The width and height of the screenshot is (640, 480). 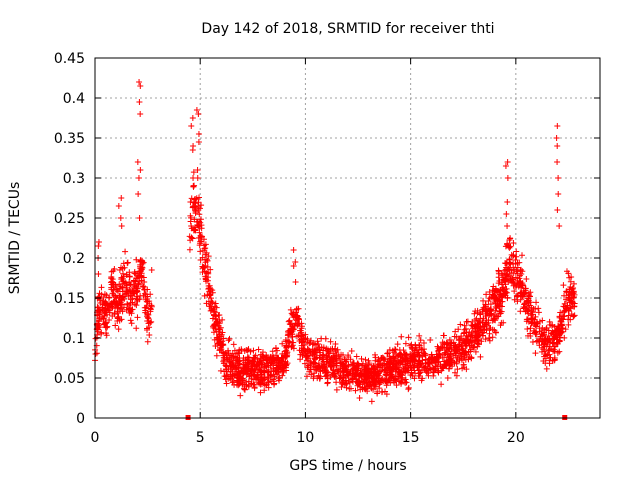 I want to click on y-tick-label: 0.35, so click(x=69, y=139).